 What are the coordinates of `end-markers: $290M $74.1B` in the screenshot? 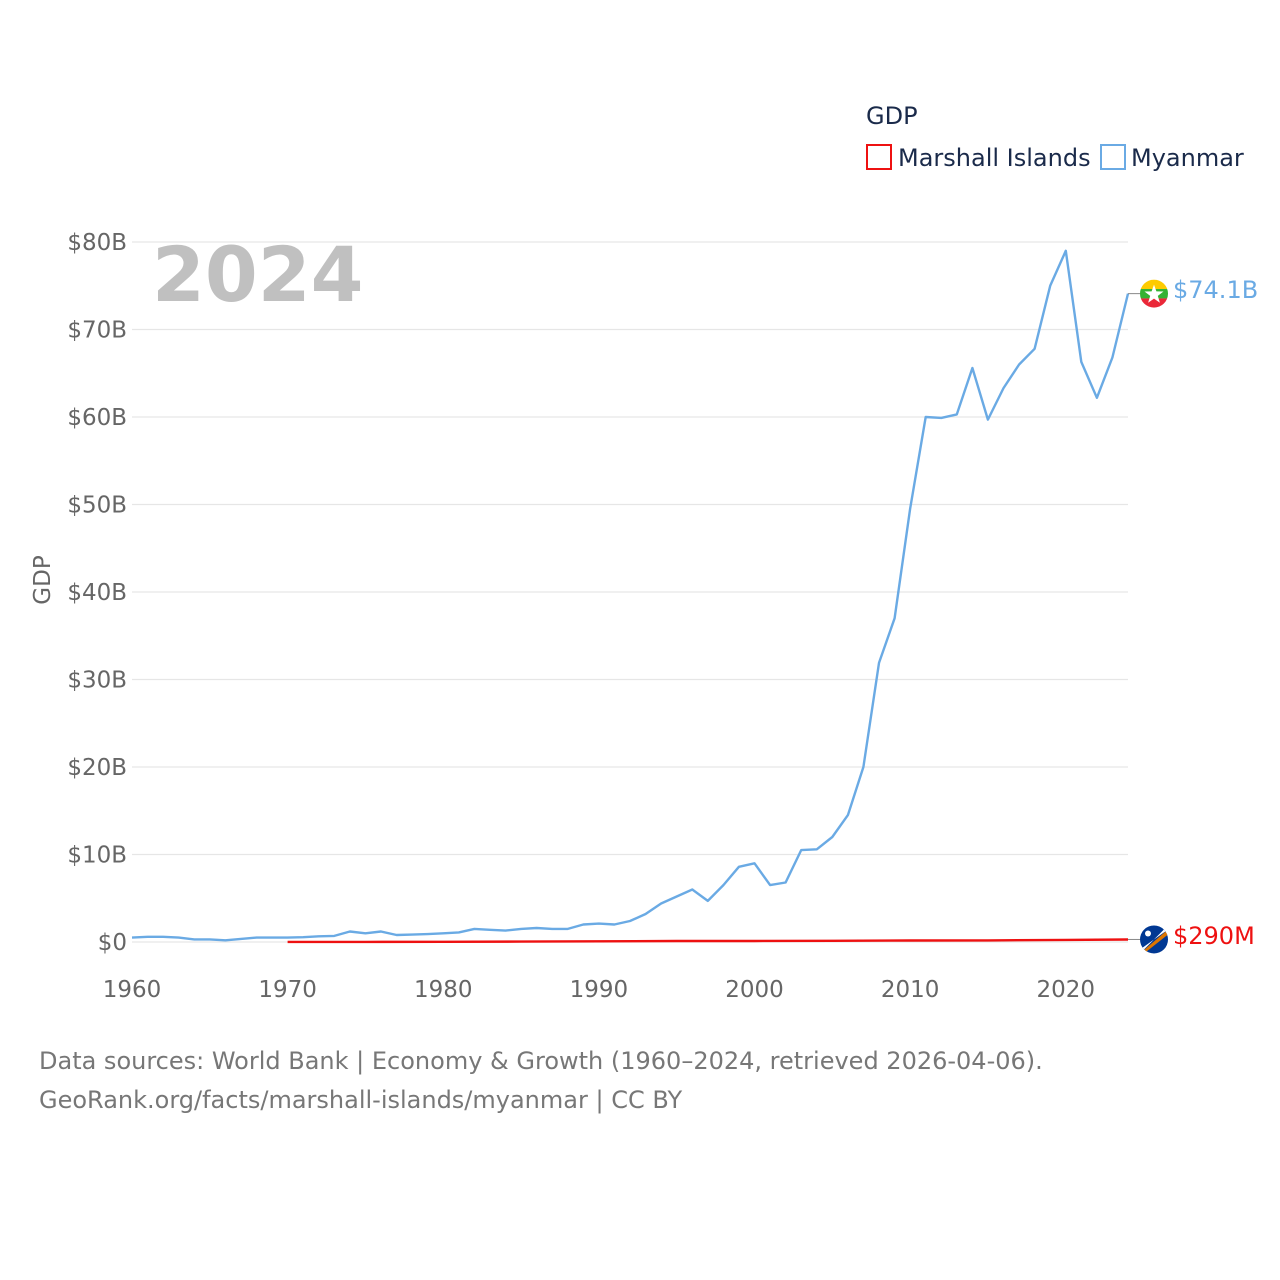 It's located at (1193, 615).